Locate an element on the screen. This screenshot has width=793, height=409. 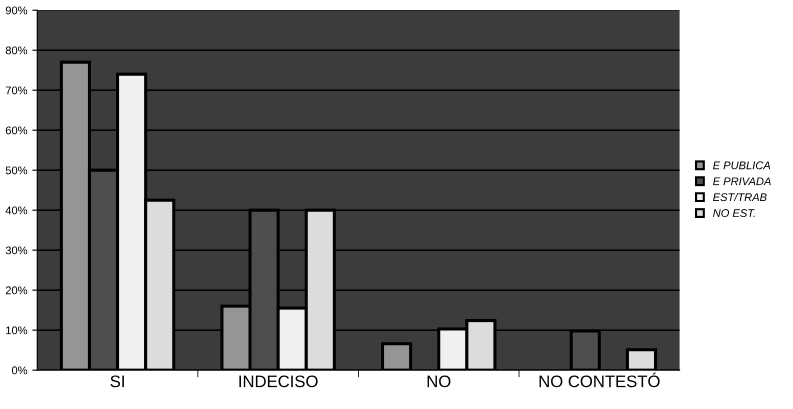
y-tick-label: 0% is located at coordinates (20, 370).